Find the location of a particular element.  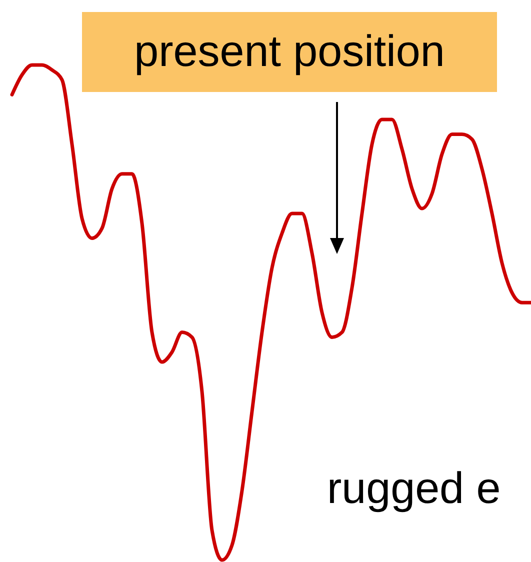

annotation: rugged e is located at coordinates (414, 488).